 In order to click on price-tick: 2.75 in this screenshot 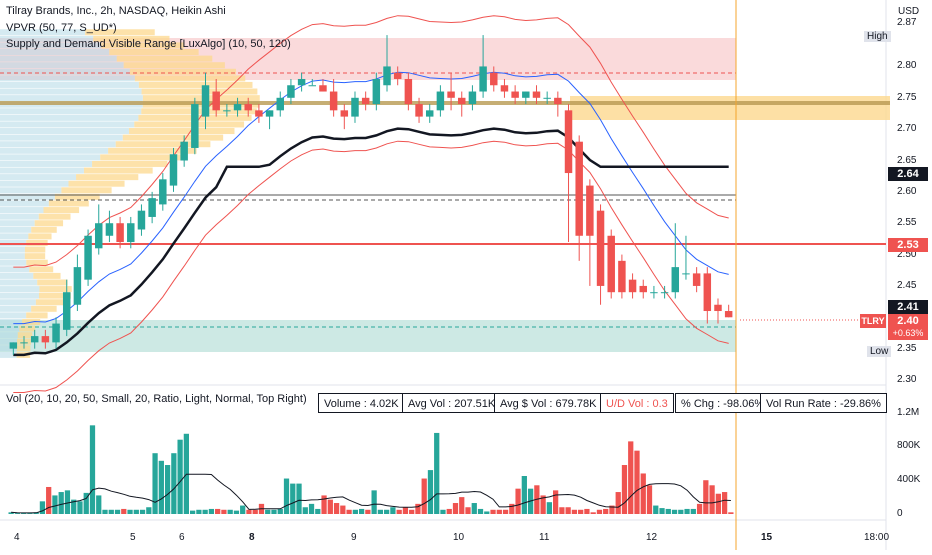, I will do `click(907, 97)`.